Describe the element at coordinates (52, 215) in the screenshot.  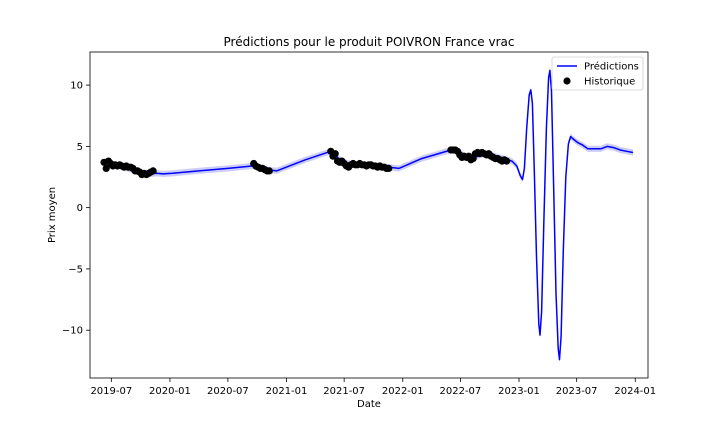
I see `y-axis-title: Prix moyen` at that location.